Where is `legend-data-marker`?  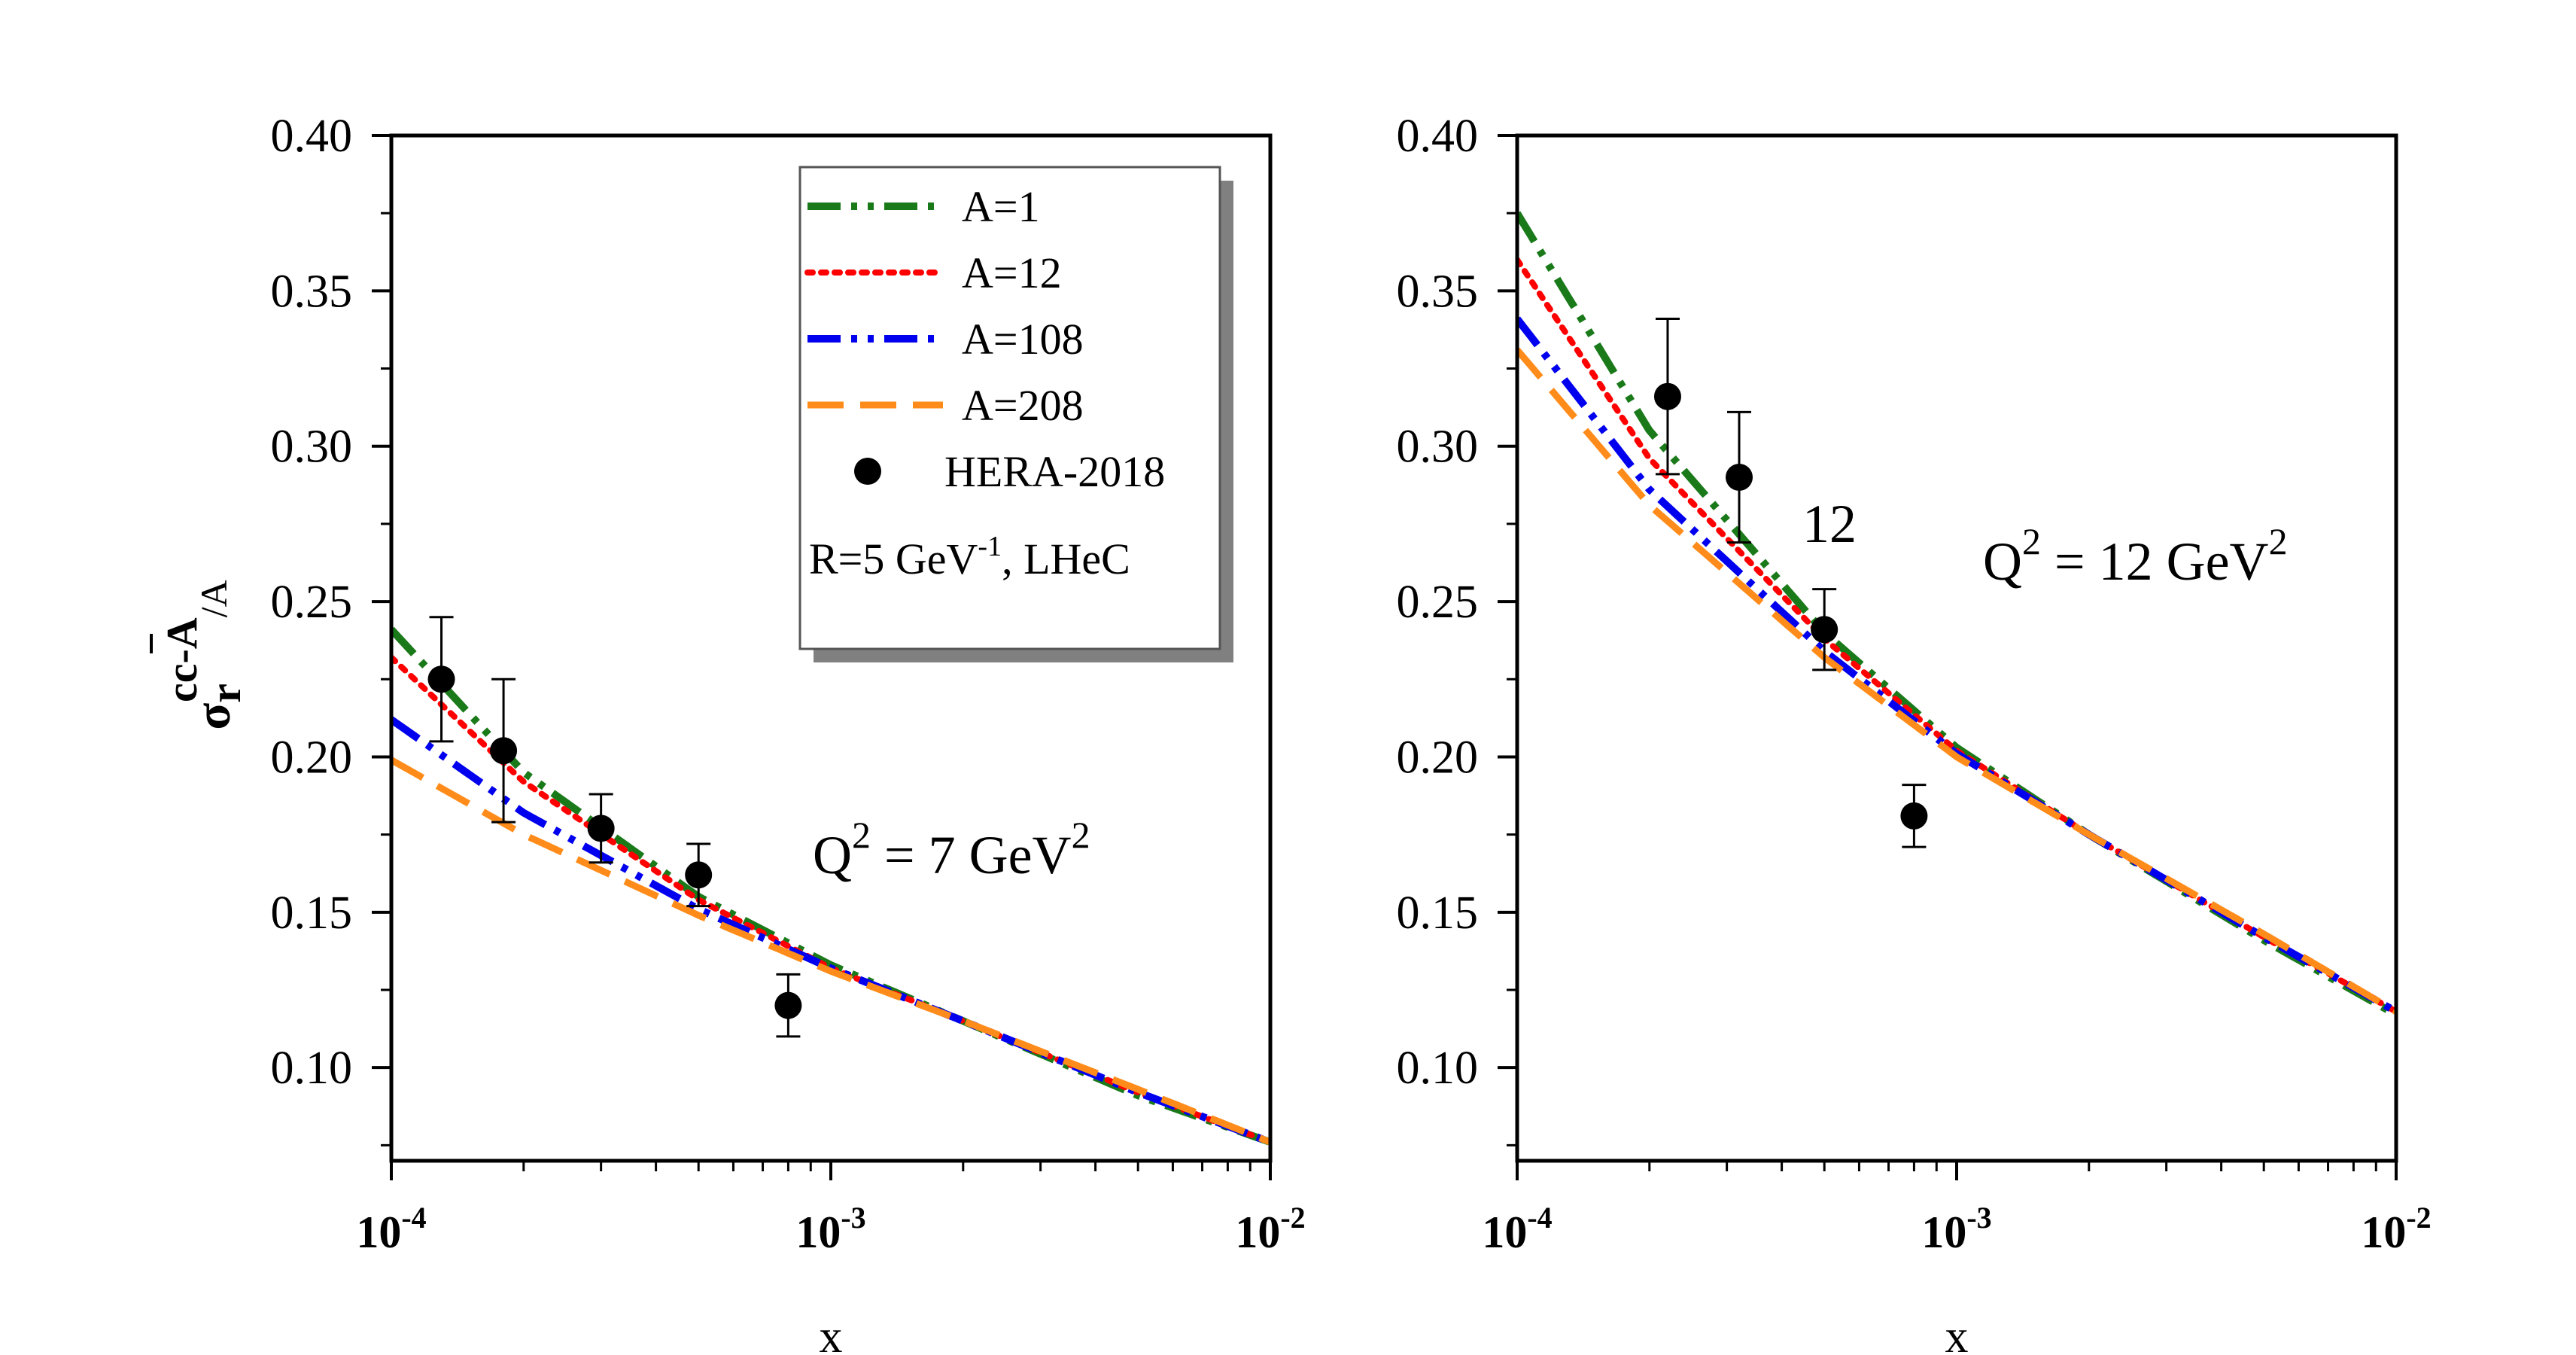
legend-data-marker is located at coordinates (868, 471).